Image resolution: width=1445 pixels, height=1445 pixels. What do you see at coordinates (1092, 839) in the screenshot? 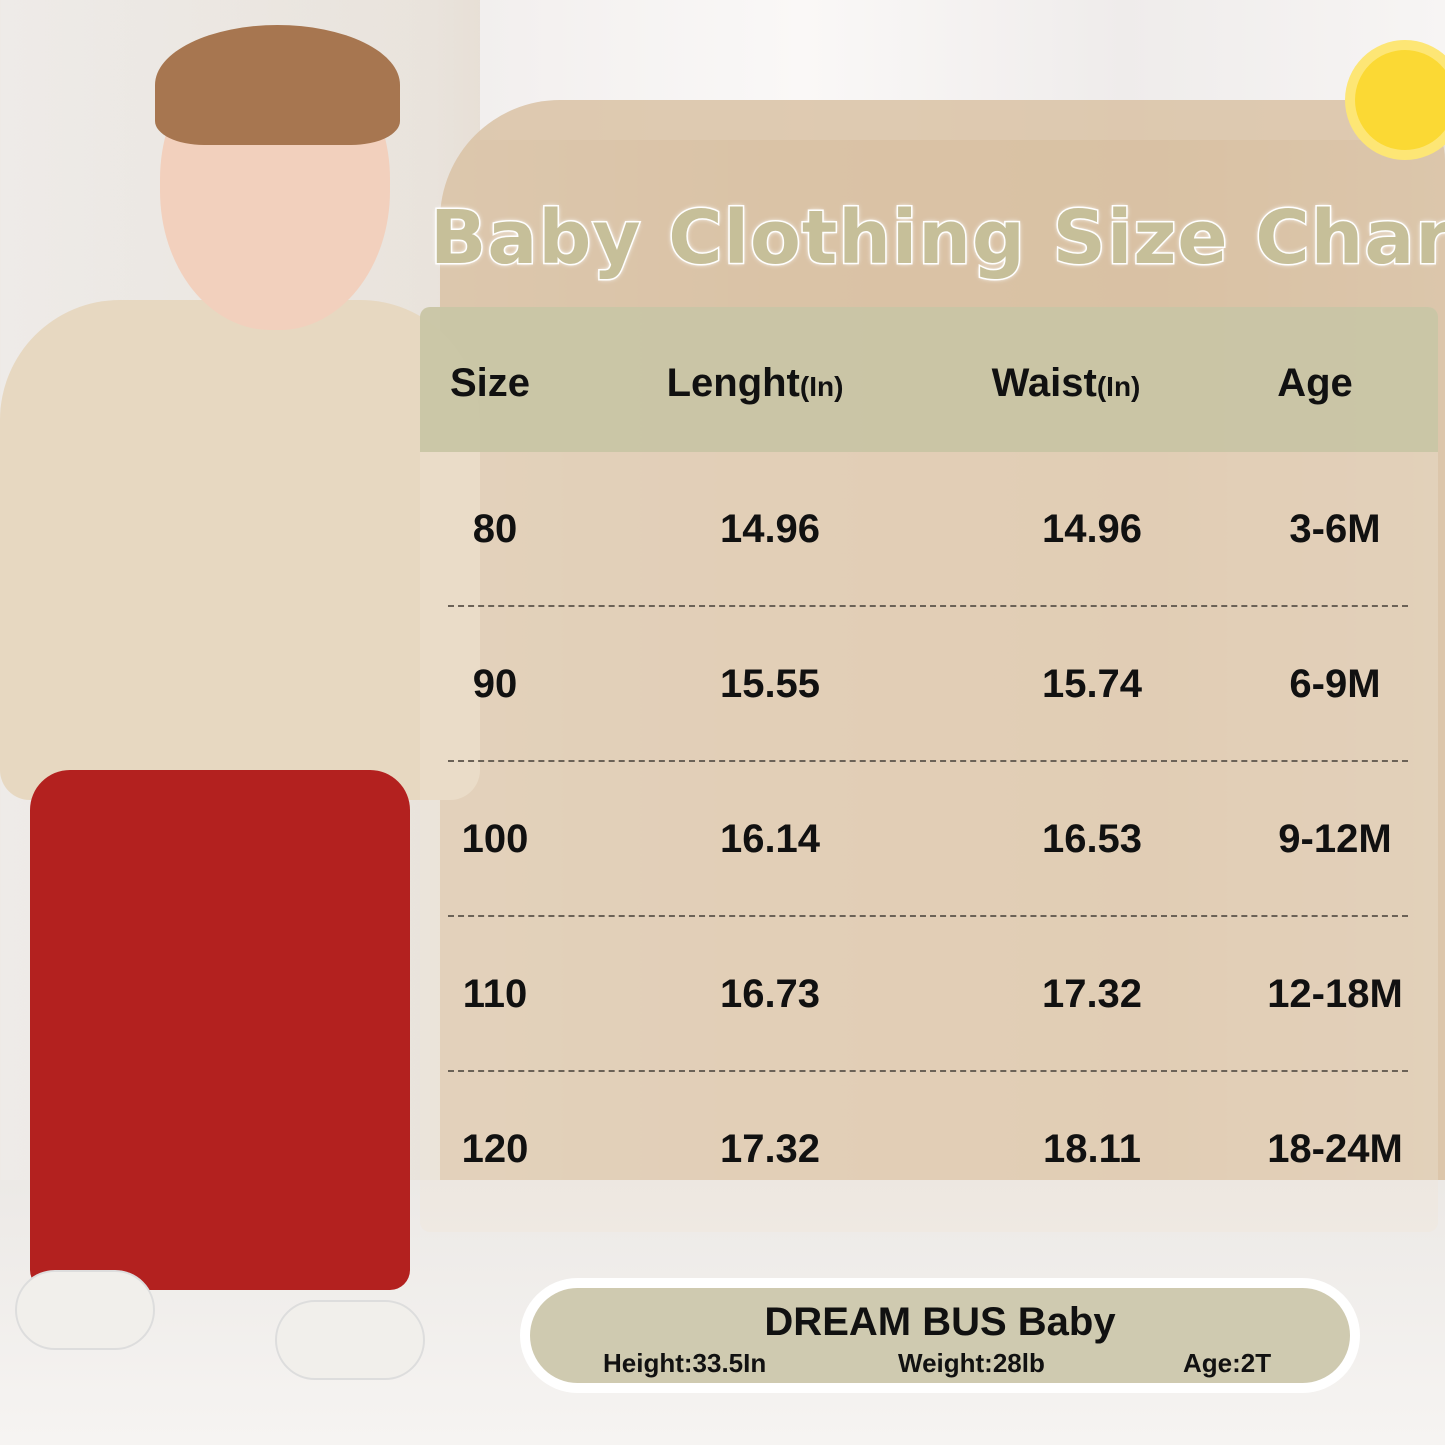
I see `cell-waist: 16.53` at bounding box center [1092, 839].